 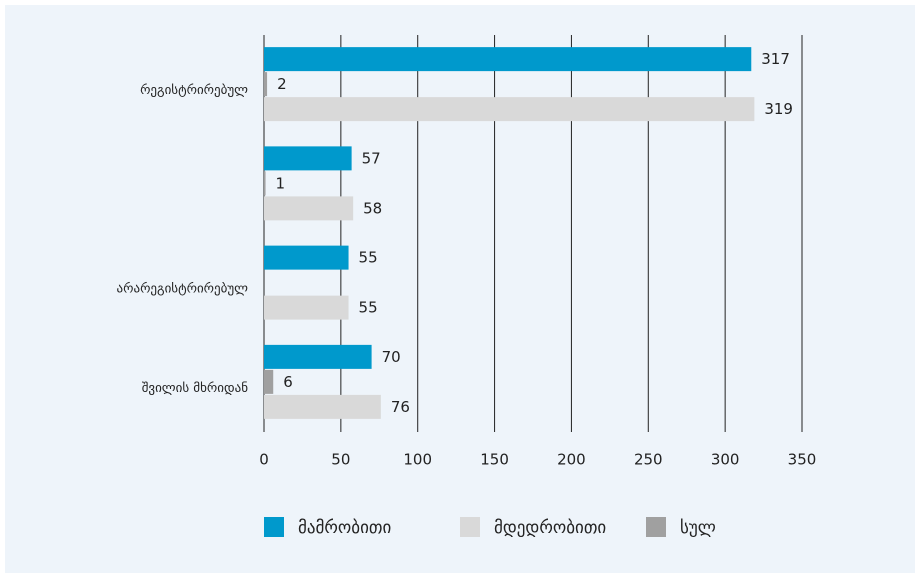 What do you see at coordinates (195, 388) in the screenshot?
I see `y-tick-label: შვილის მხრიდან` at bounding box center [195, 388].